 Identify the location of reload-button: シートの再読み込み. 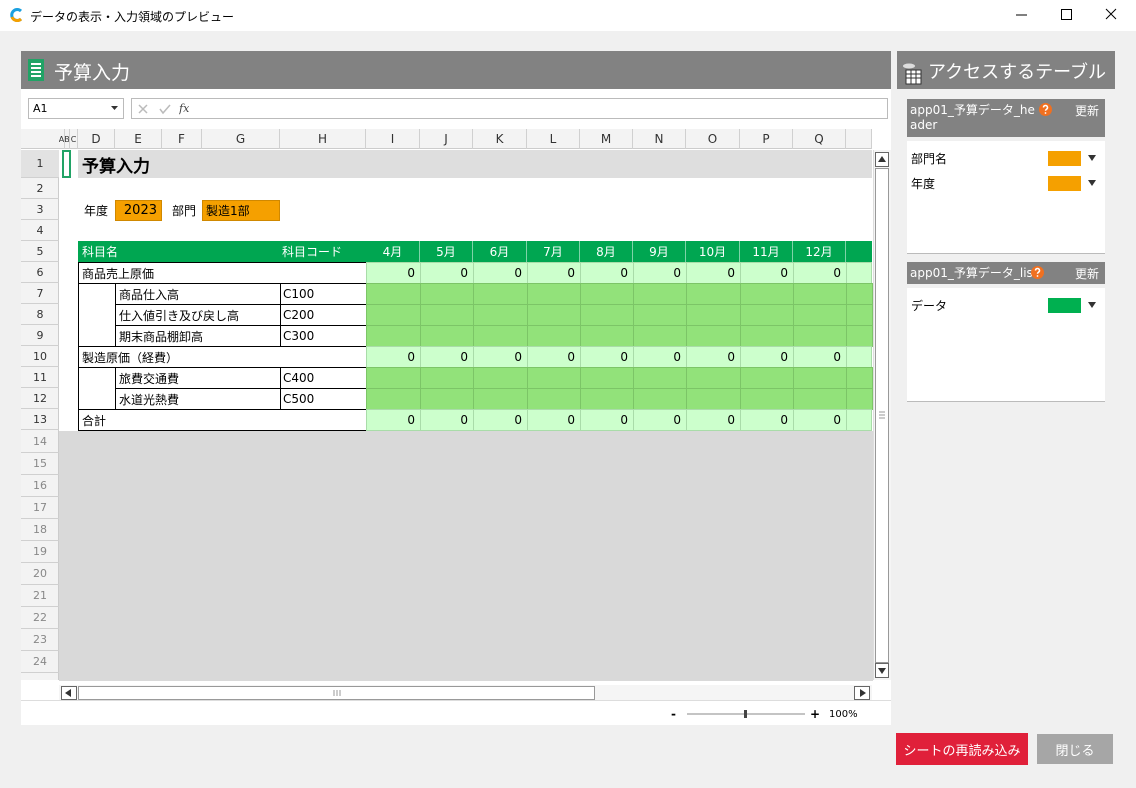
(962, 749).